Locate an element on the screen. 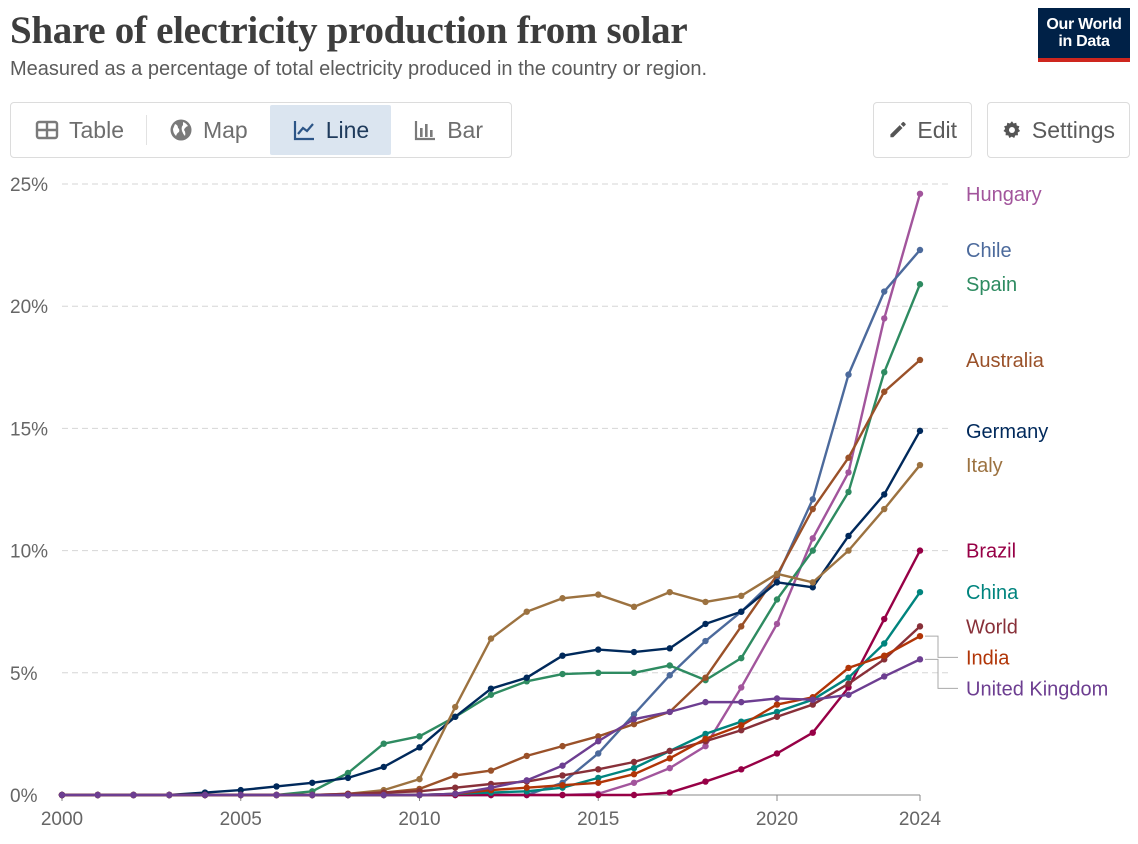  pencil-icon is located at coordinates (898, 129).